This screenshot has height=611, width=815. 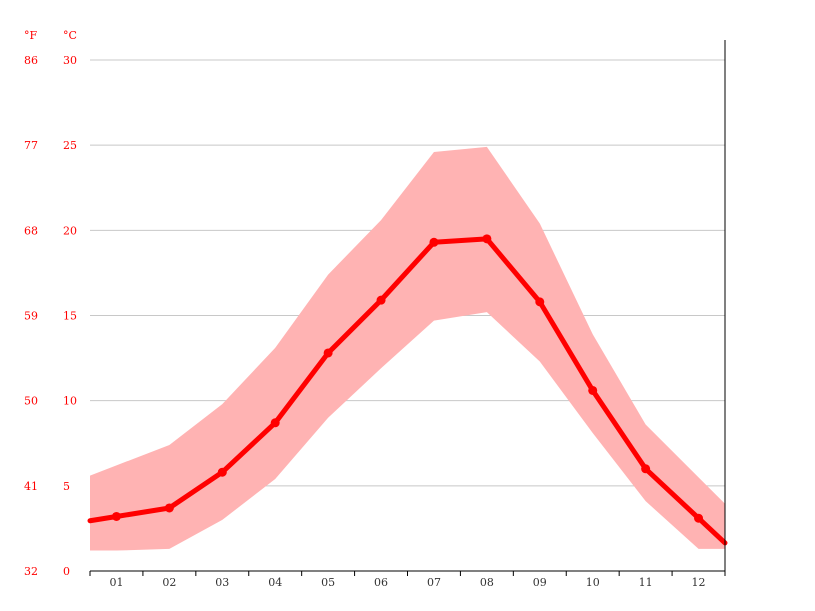 I want to click on x-tick-label-03: 03, so click(x=222, y=582).